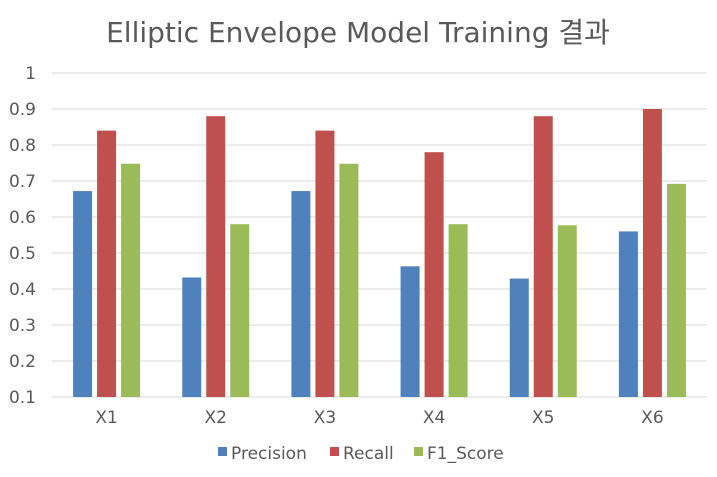  What do you see at coordinates (358, 32) in the screenshot?
I see `chart-title: Elliptic Envelope Model Training 결과` at bounding box center [358, 32].